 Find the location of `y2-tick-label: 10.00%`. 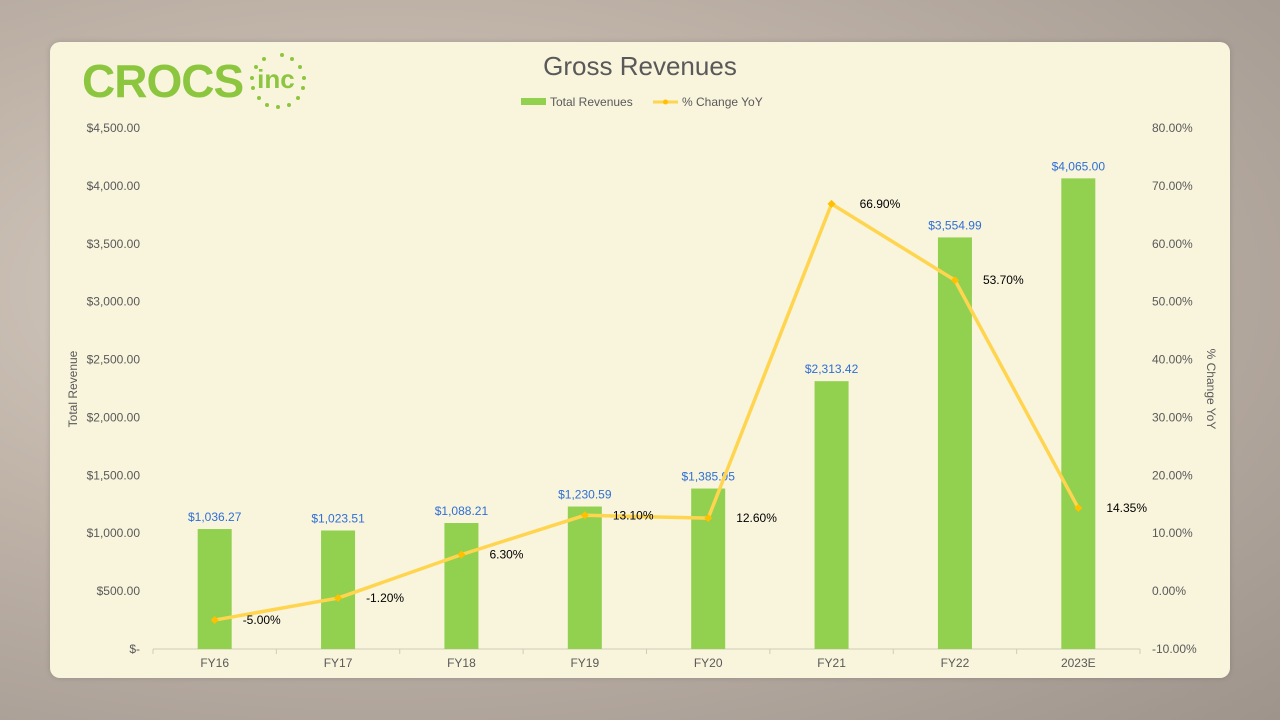

y2-tick-label: 10.00% is located at coordinates (1172, 533).